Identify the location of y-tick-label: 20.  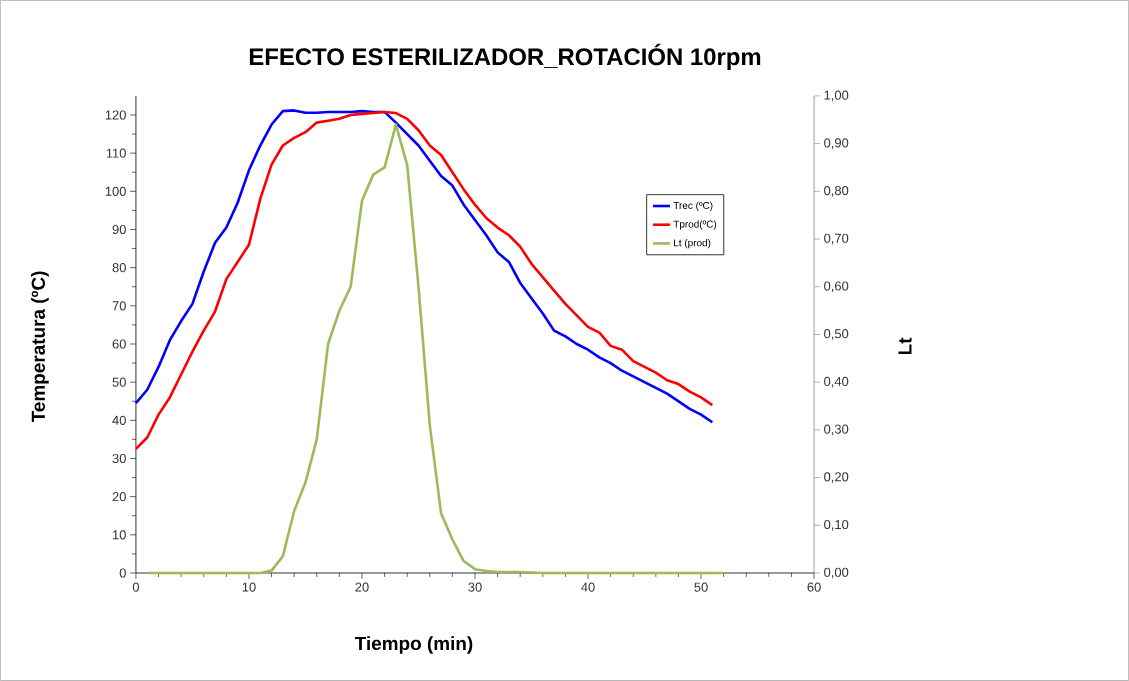
(119, 497).